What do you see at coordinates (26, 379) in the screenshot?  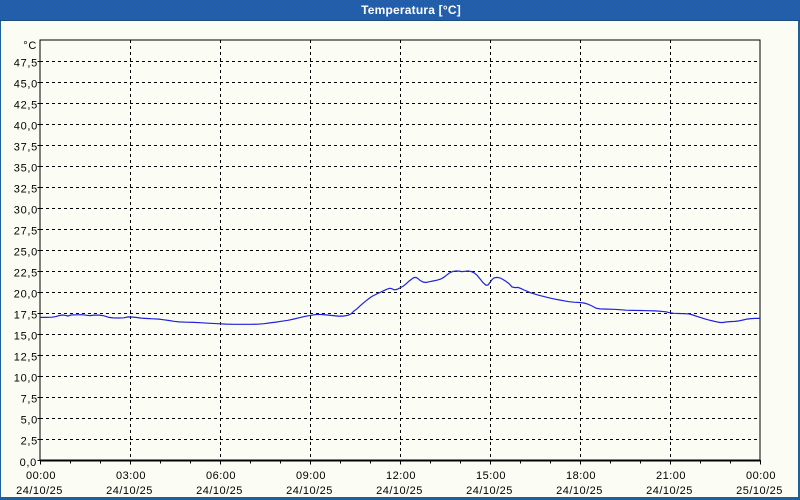 I see `svg-text: 10,0` at bounding box center [26, 379].